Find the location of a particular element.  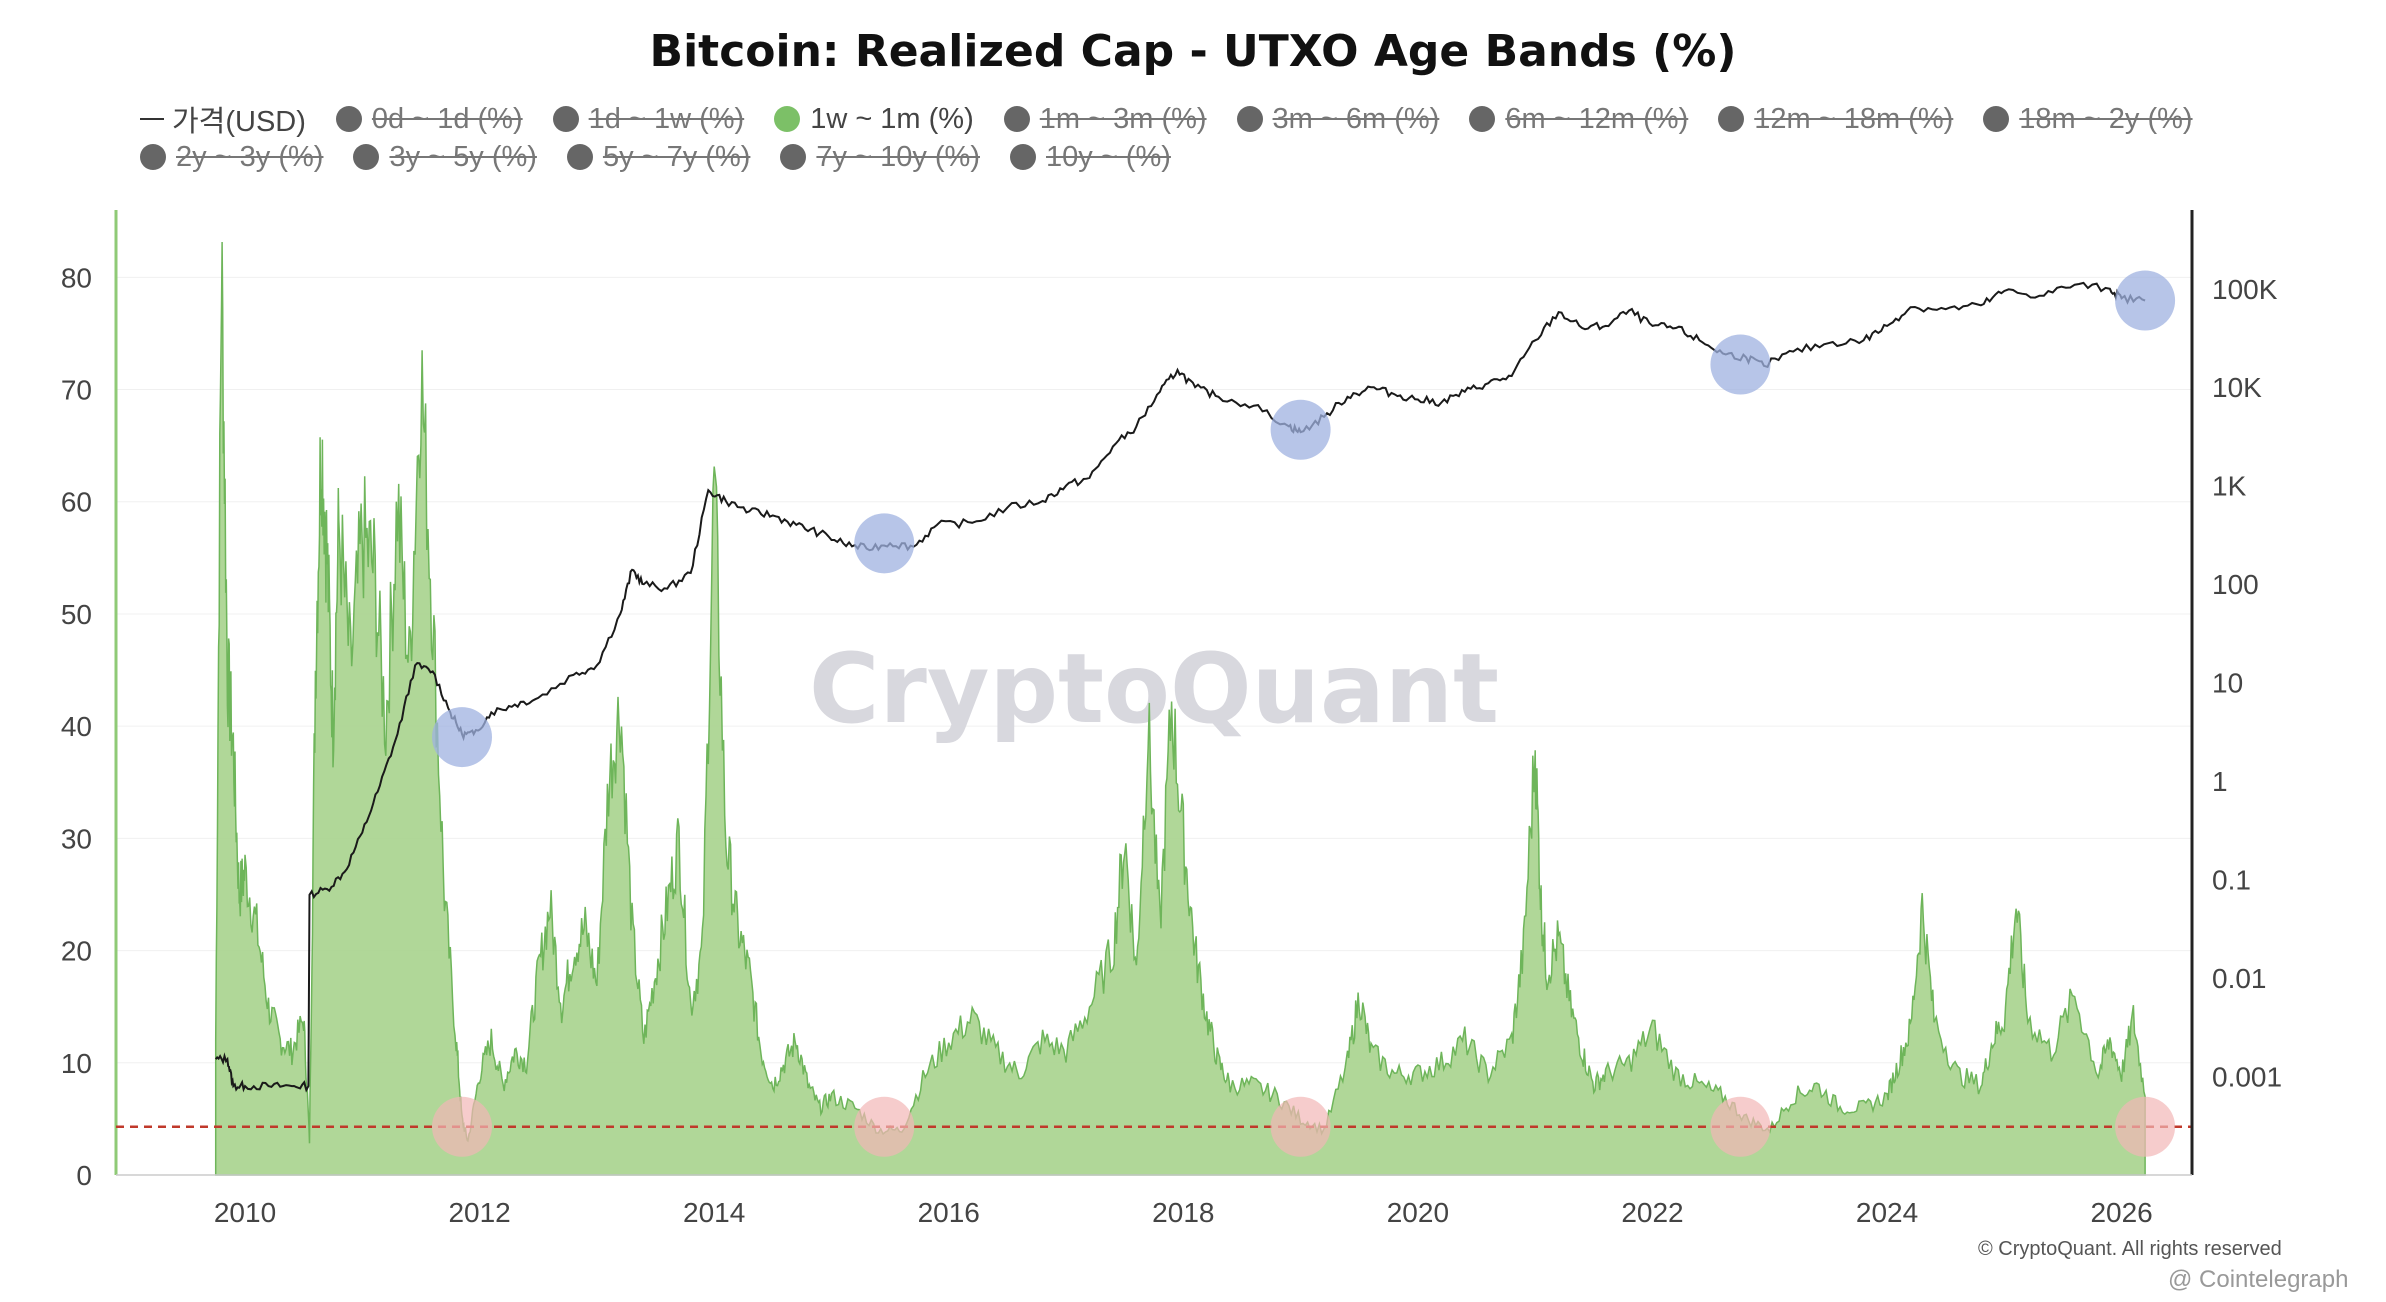

legend-item: 가격(USD) is located at coordinates (223, 119).